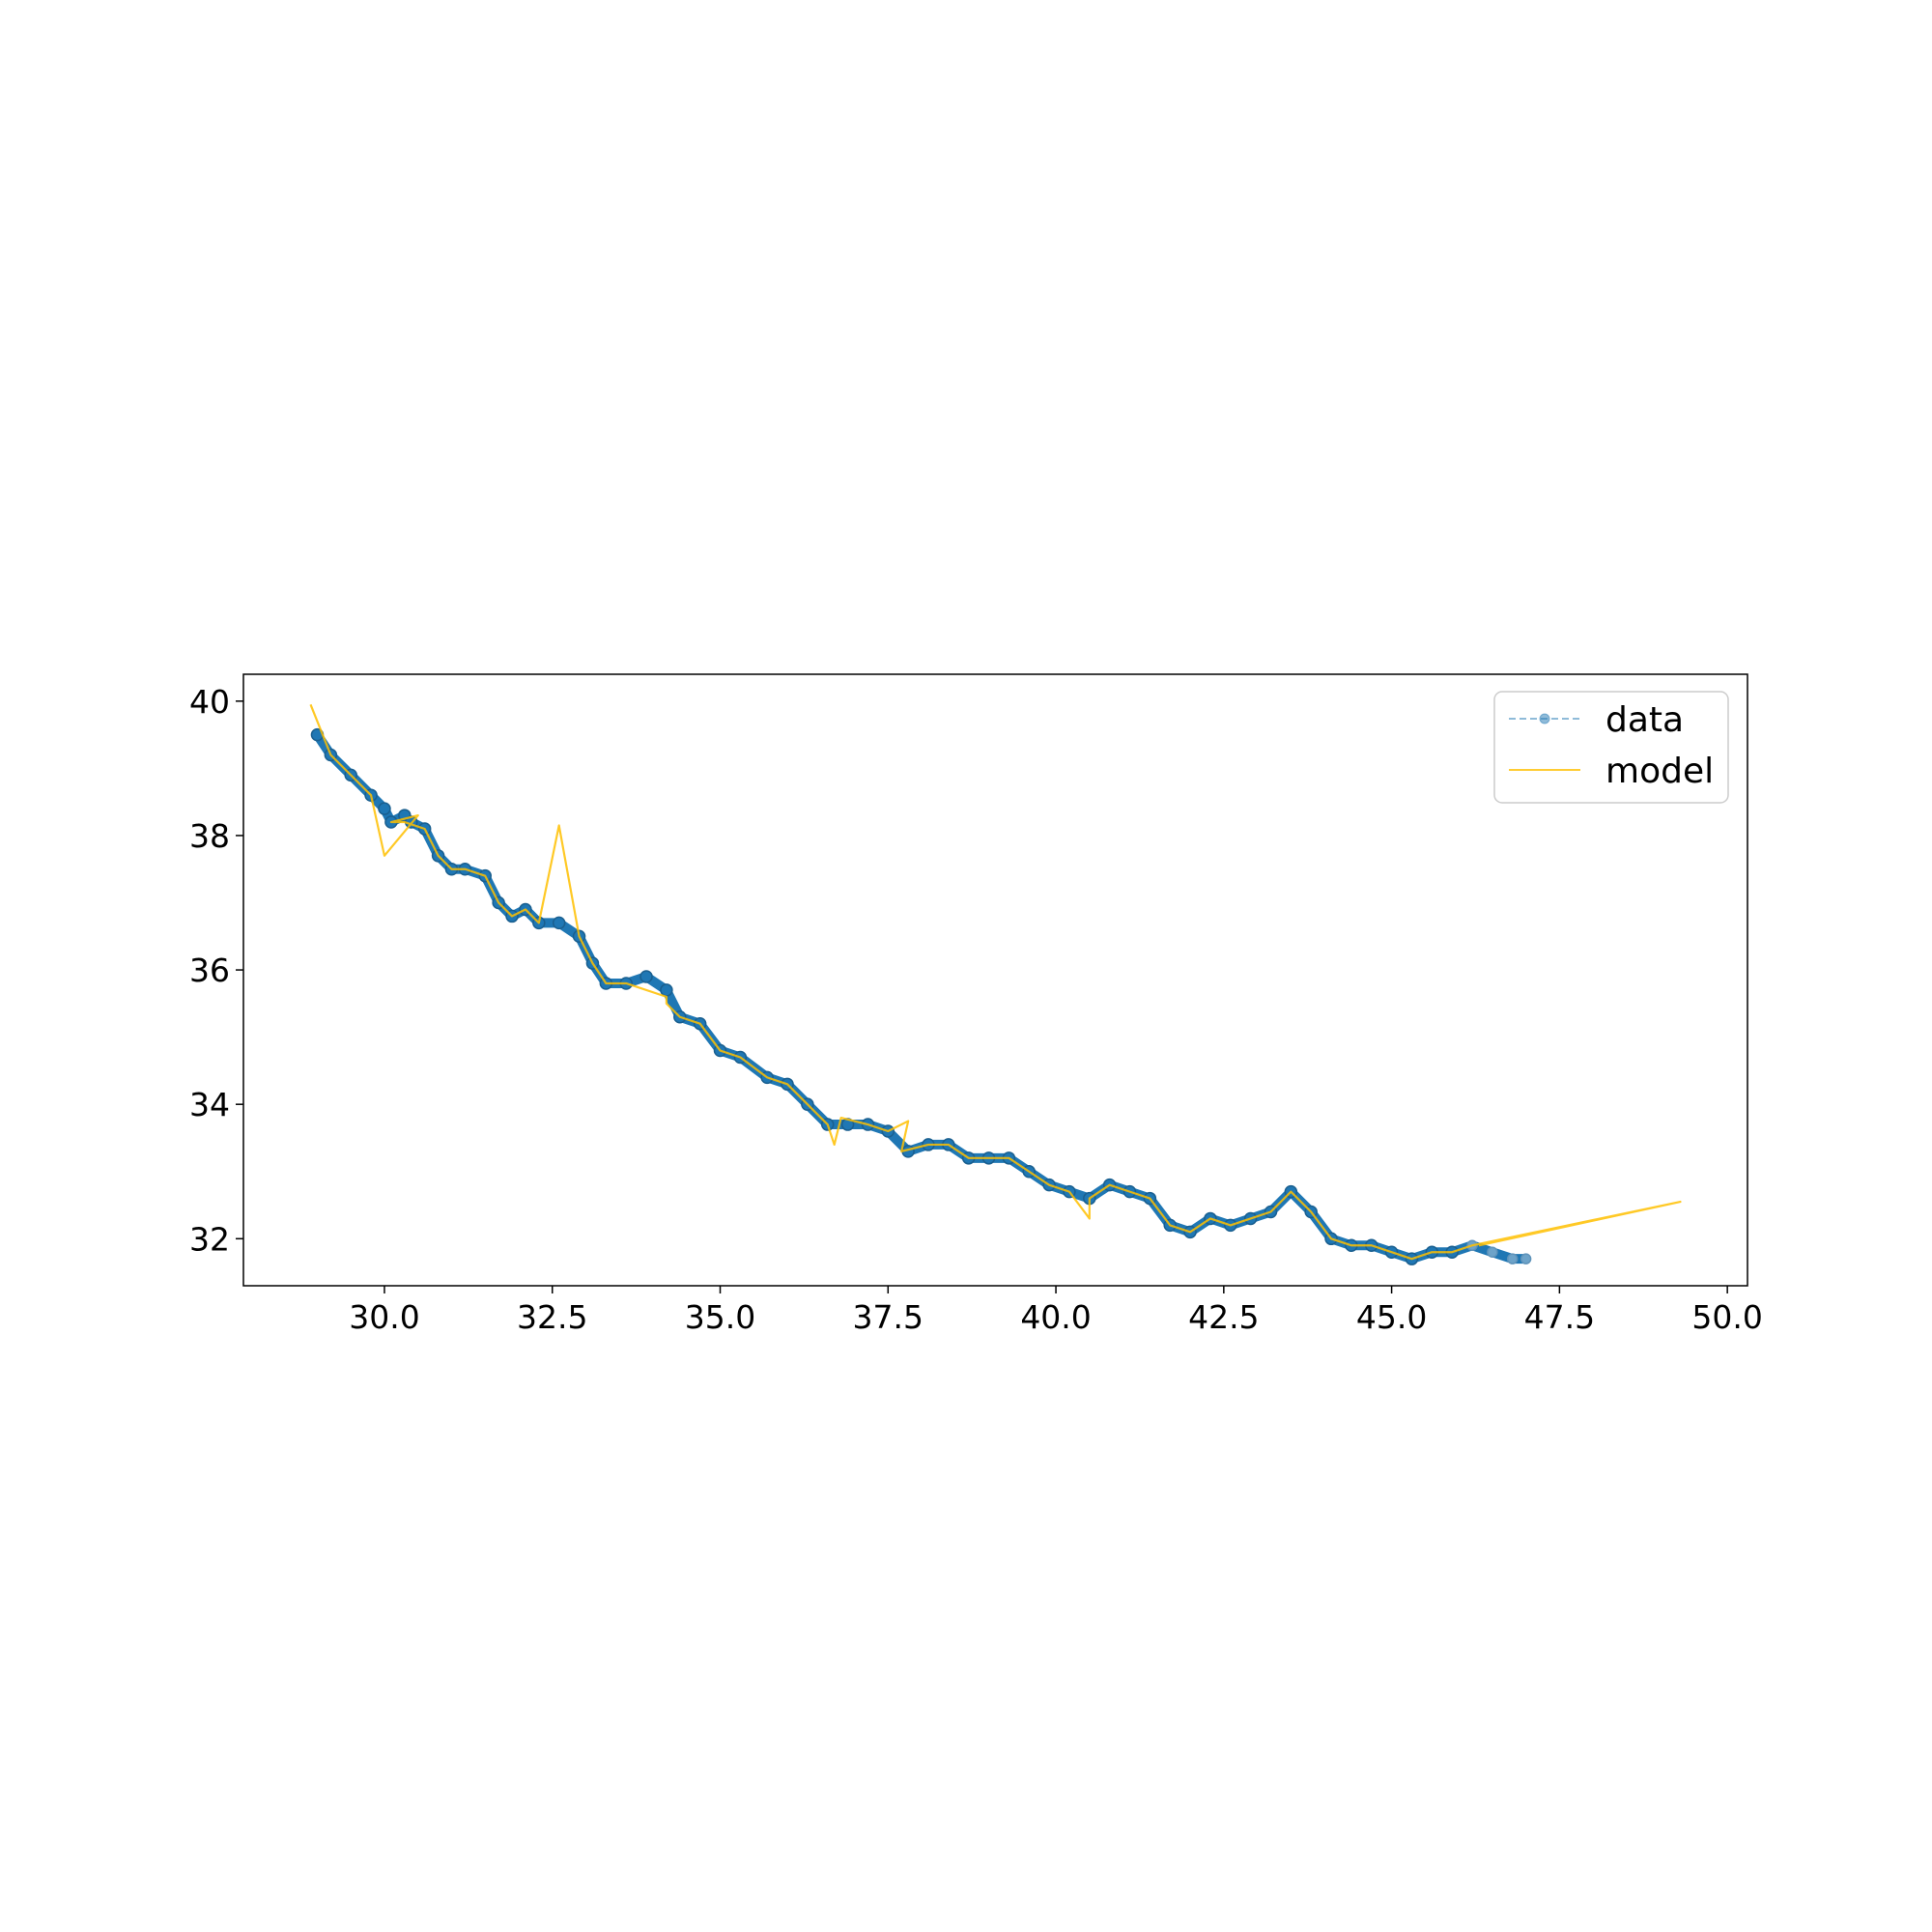 Image resolution: width=1932 pixels, height=1932 pixels. I want to click on x-tick-label: 37.5, so click(888, 1317).